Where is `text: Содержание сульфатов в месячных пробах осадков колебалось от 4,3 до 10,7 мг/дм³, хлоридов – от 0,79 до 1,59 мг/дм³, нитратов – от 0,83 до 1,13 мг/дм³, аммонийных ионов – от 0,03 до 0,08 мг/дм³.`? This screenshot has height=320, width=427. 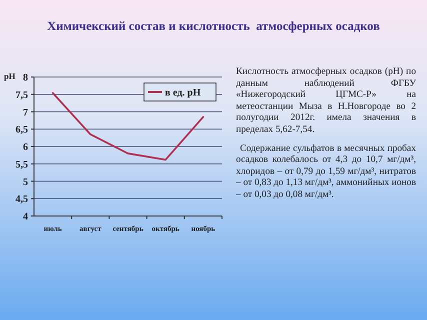 text: Содержание сульфатов в месячных пробах осадков колебалось от 4,3 до 10,7 мг/дм³, хлоридов – от 0,79 до 1,59 мг/дм³, нитратов – от 0,83 до 1,13 мг/дм³, аммонийных ионов – от 0,03 до 0,08 мг/дм³. is located at coordinates (326, 171).